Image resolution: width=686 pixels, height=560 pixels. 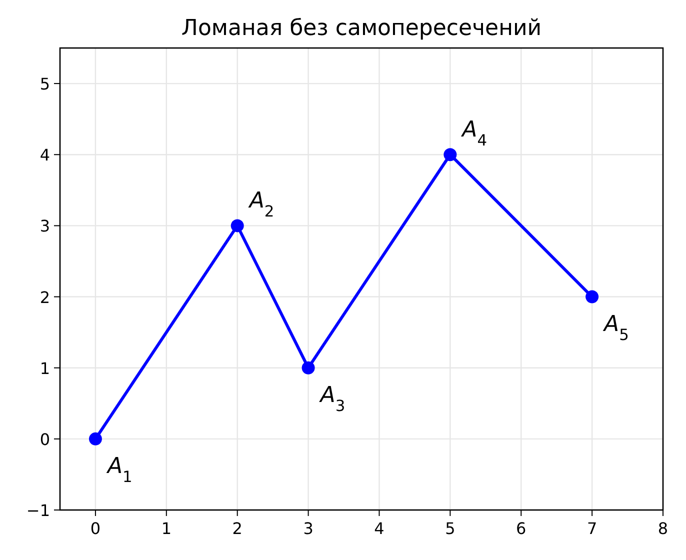 I want to click on annotation: A$_{1}$, so click(x=118, y=470).